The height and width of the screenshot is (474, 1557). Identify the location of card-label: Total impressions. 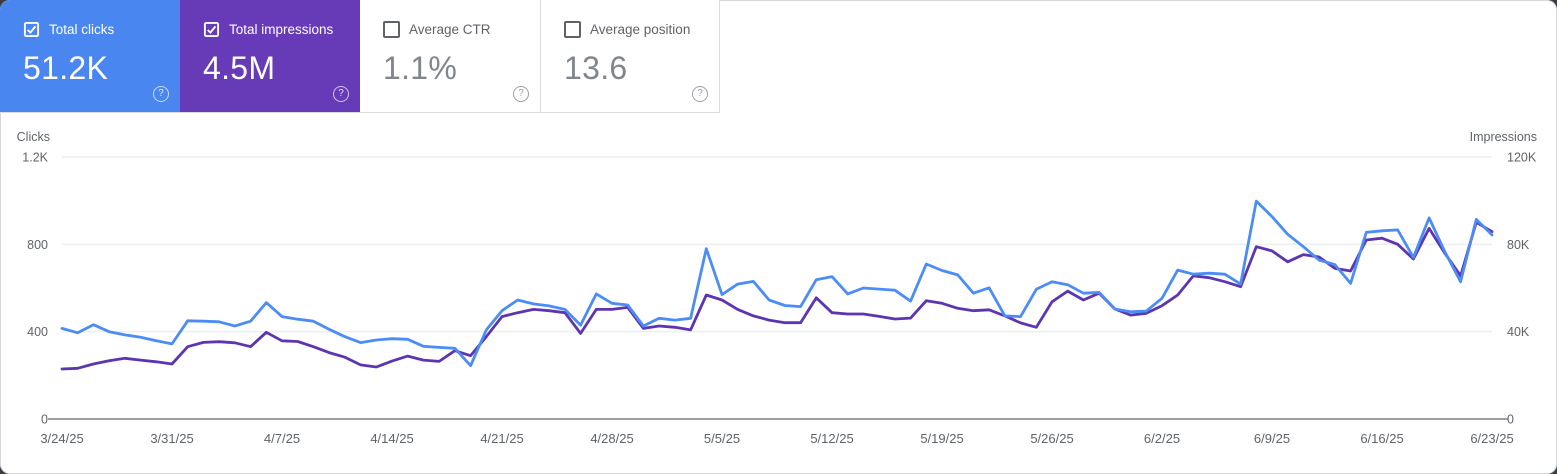
(281, 29).